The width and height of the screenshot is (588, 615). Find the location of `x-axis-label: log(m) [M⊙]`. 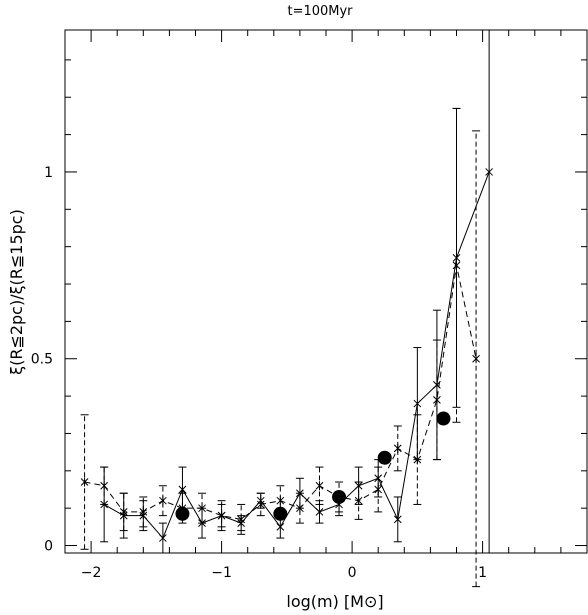

x-axis-label: log(m) [M⊙] is located at coordinates (334, 601).